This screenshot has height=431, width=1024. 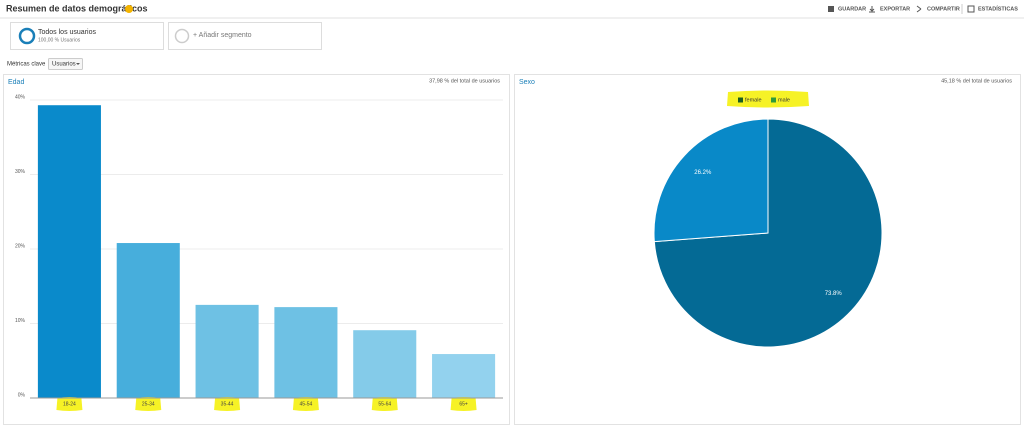 I want to click on verified-icon, so click(x=129, y=9).